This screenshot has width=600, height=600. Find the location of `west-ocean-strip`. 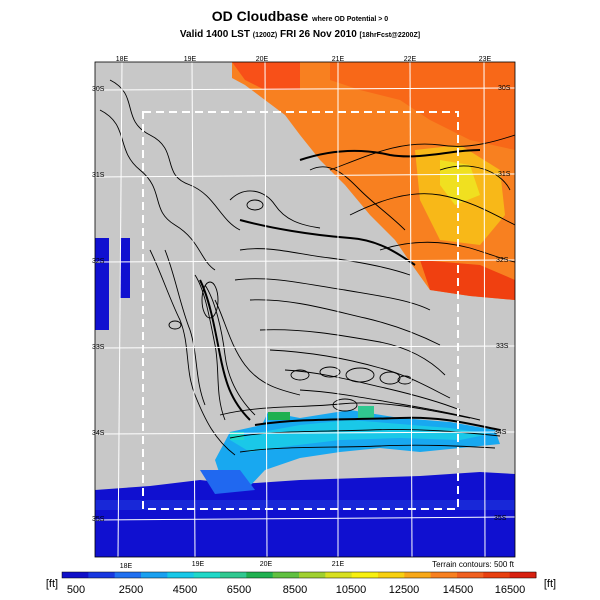

west-ocean-strip is located at coordinates (102, 284).